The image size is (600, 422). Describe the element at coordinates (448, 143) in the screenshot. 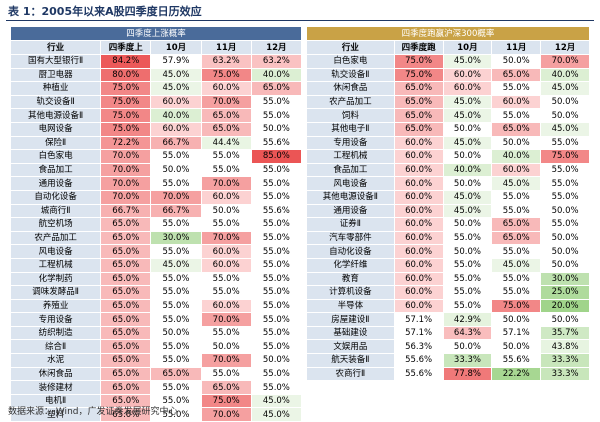

I see `row: 专用设备 60.0% 45.0% 50.0% 55.0%` at that location.